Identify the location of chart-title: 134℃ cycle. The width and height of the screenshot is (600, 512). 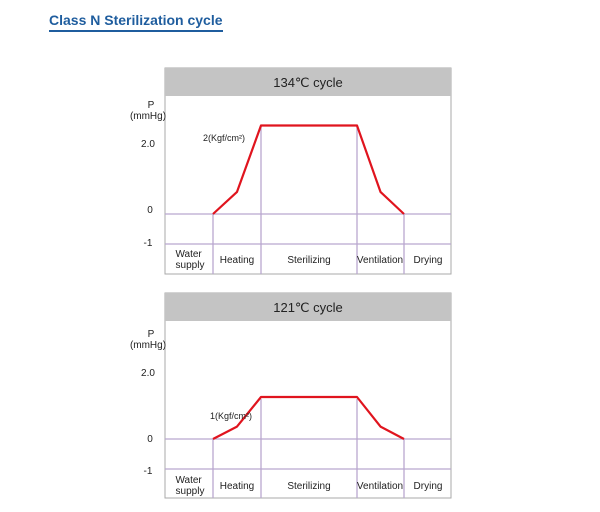
(308, 82).